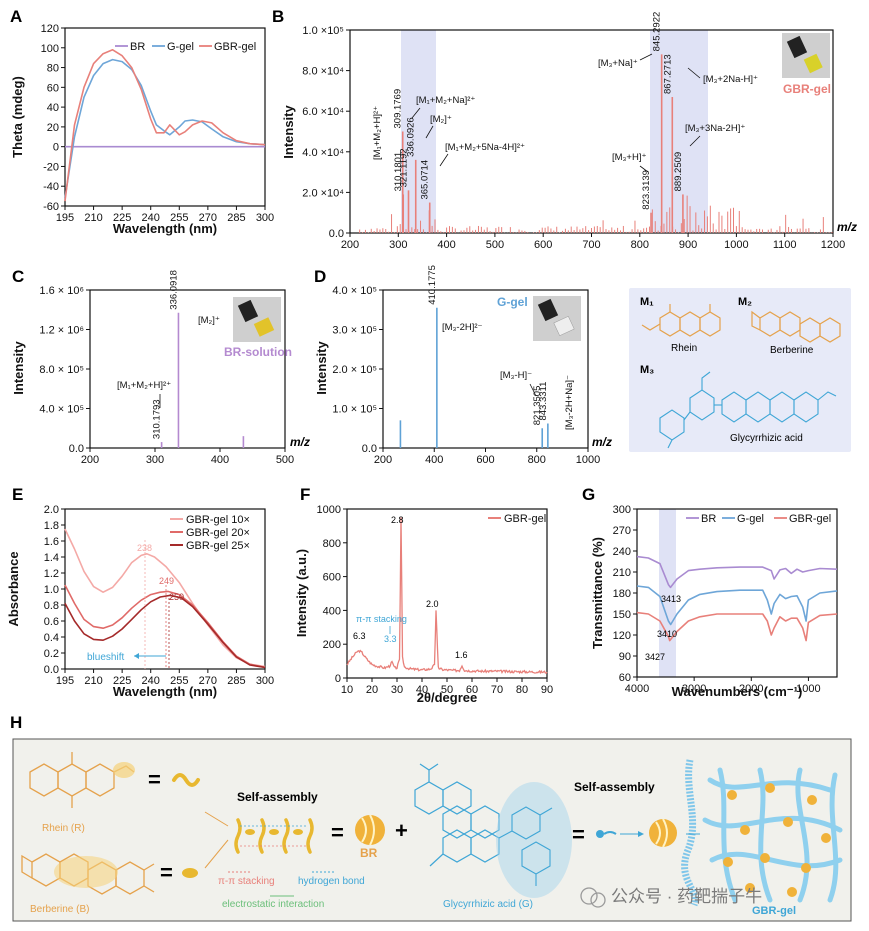 The width and height of the screenshot is (869, 931). Describe the element at coordinates (646, 190) in the screenshot. I see `peak-mz-label: 823.3139` at that location.